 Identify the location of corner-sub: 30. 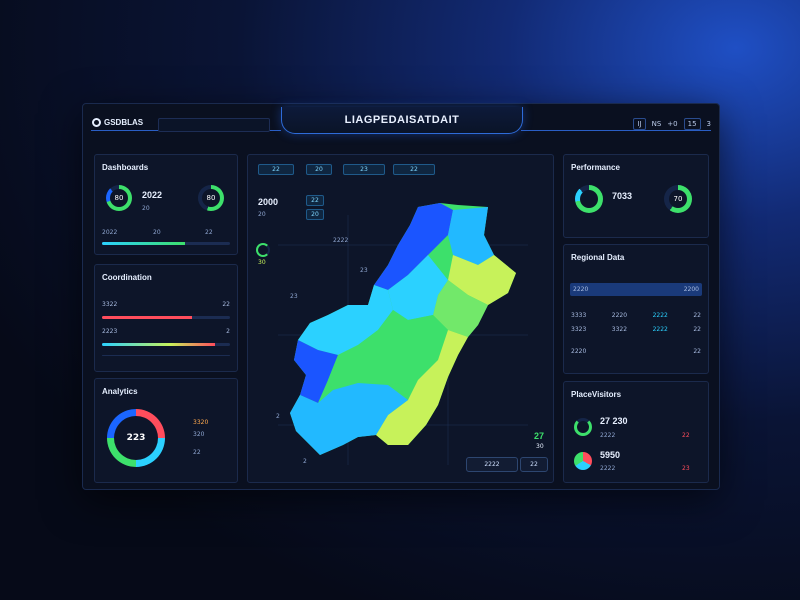
(540, 446).